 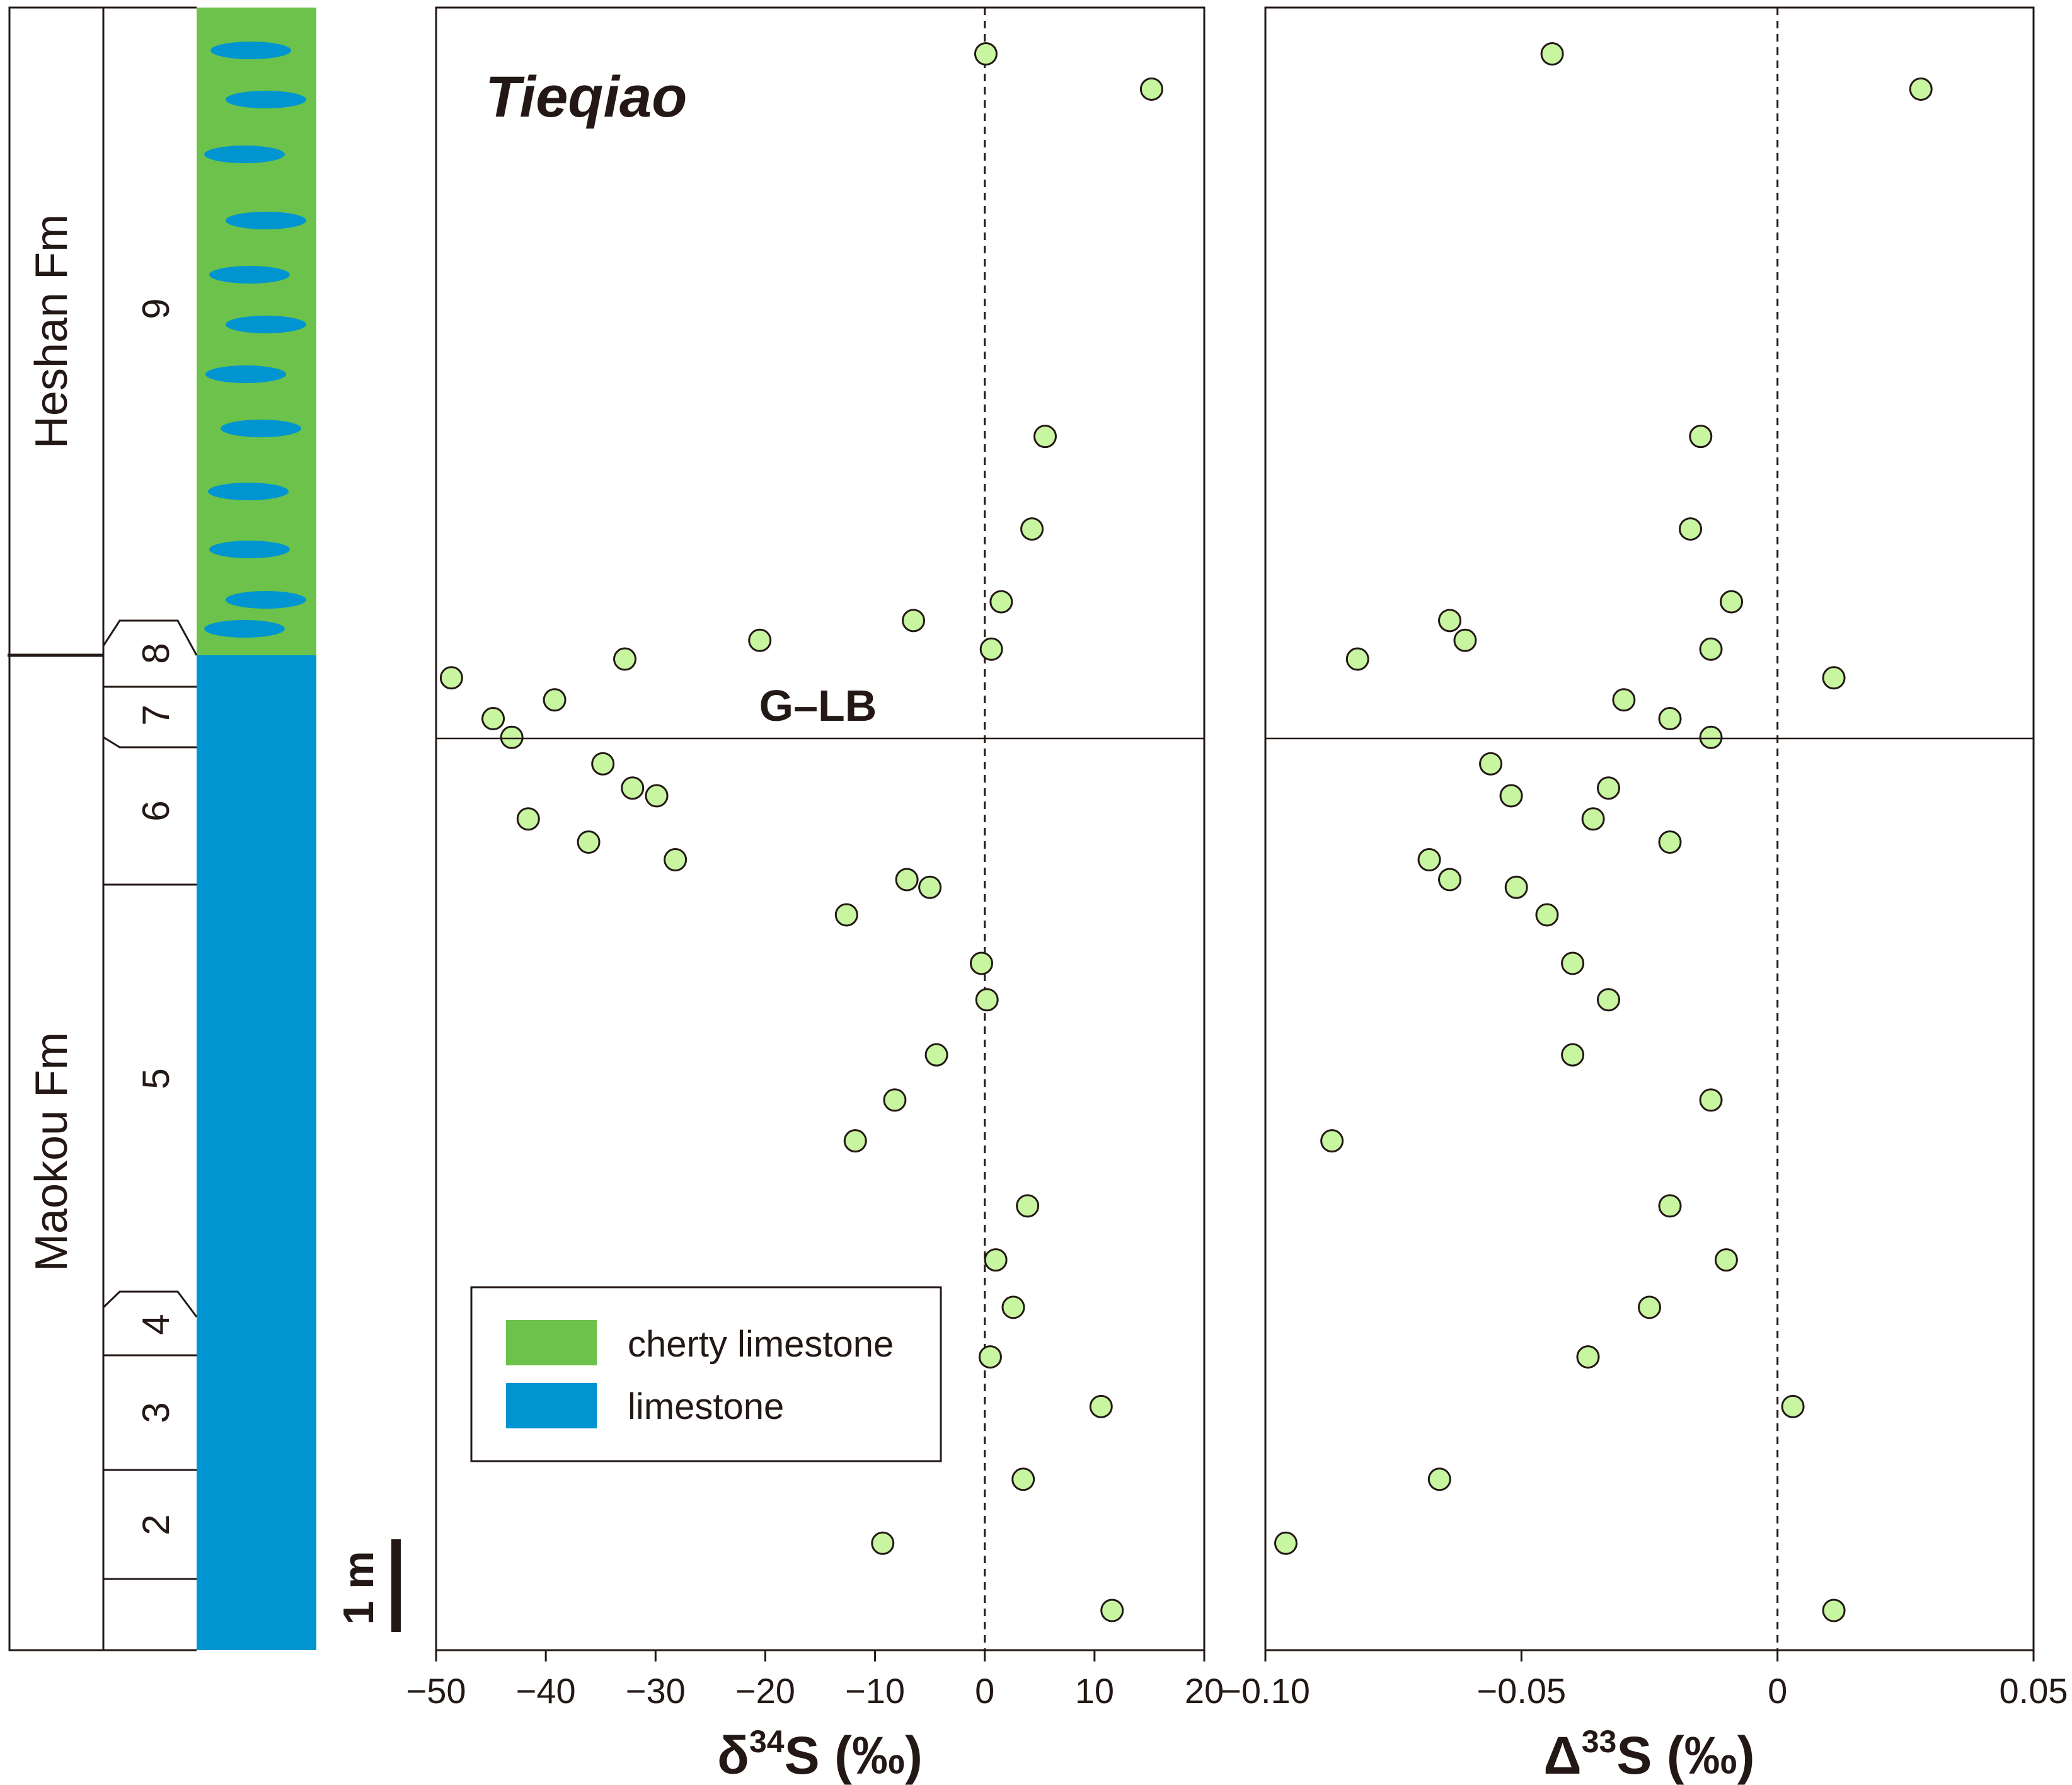 I want to click on bed-numbers: 9 8 7 6 5 4 3 2, so click(x=156, y=916).